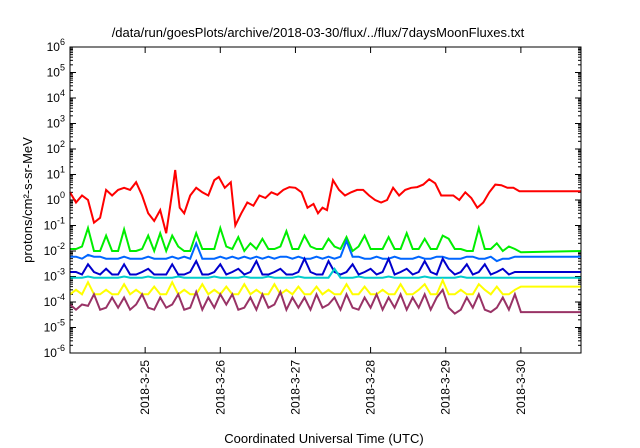  I want to click on y-tick-label: 10¹, so click(56, 173).